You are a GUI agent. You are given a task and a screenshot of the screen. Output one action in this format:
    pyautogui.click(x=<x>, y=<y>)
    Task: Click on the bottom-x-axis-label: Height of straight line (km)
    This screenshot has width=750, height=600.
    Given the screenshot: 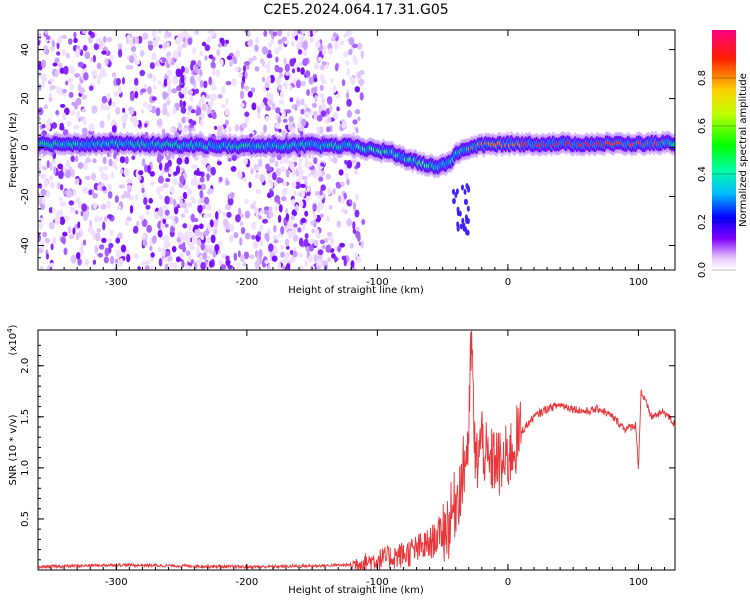 What is the action you would take?
    pyautogui.click(x=356, y=590)
    